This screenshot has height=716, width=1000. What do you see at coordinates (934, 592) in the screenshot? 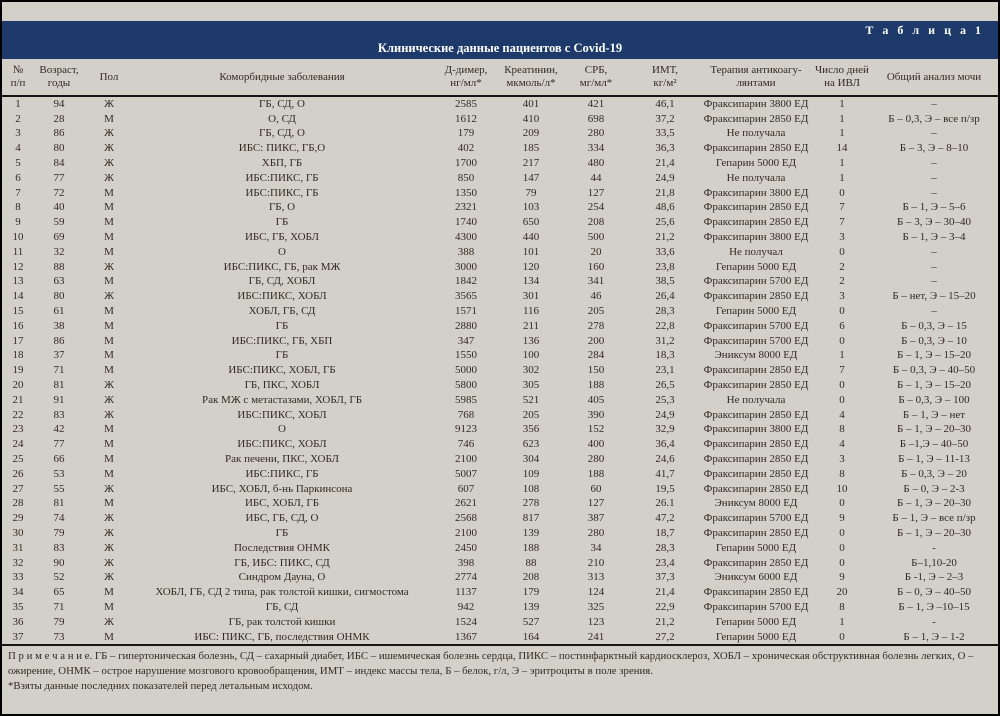
I see `cell-urinalysis: Б – 0, Э – 40–50` at bounding box center [934, 592].